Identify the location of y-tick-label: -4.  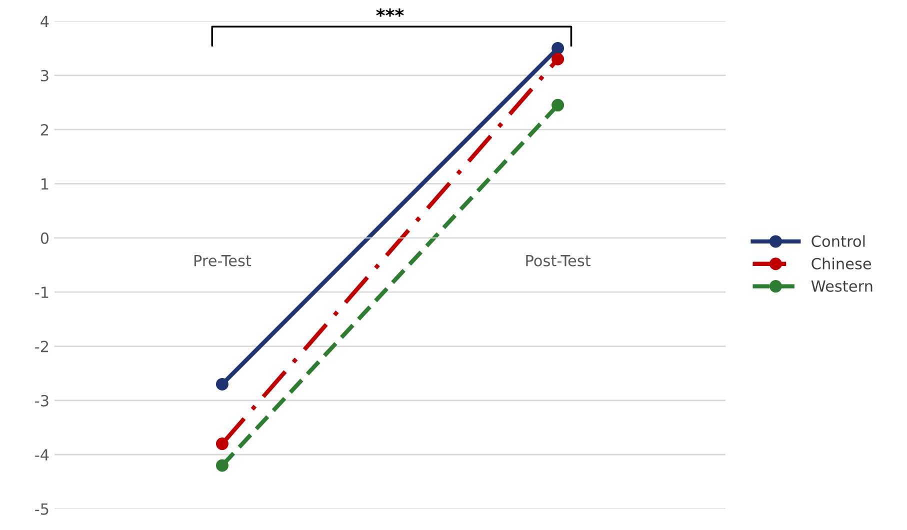
(42, 454).